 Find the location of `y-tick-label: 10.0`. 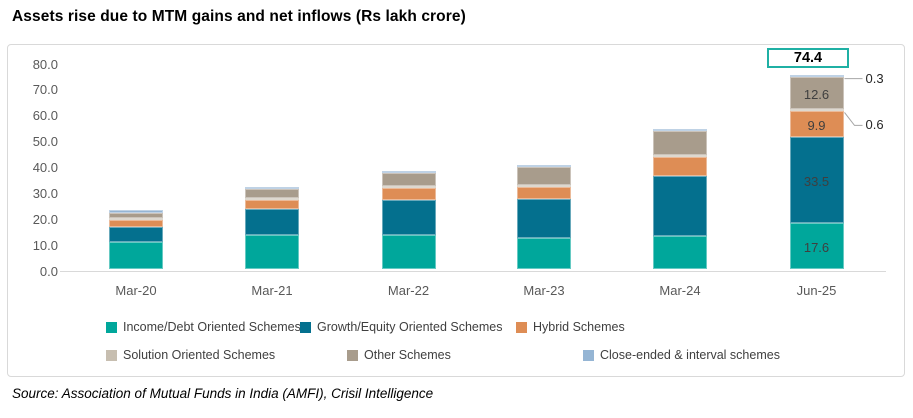

y-tick-label: 10.0 is located at coordinates (45, 245).